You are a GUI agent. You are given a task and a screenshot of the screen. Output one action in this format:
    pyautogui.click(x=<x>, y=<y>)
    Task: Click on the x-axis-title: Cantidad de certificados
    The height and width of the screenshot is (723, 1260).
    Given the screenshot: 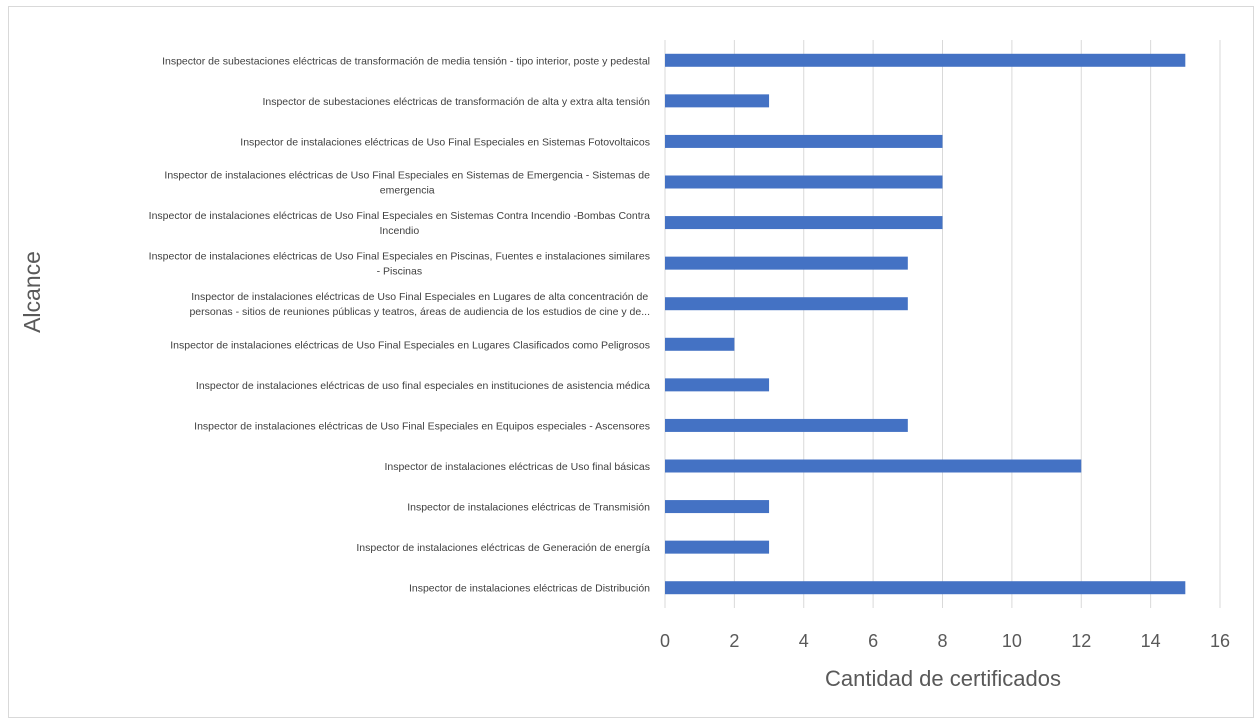 What is the action you would take?
    pyautogui.click(x=943, y=678)
    